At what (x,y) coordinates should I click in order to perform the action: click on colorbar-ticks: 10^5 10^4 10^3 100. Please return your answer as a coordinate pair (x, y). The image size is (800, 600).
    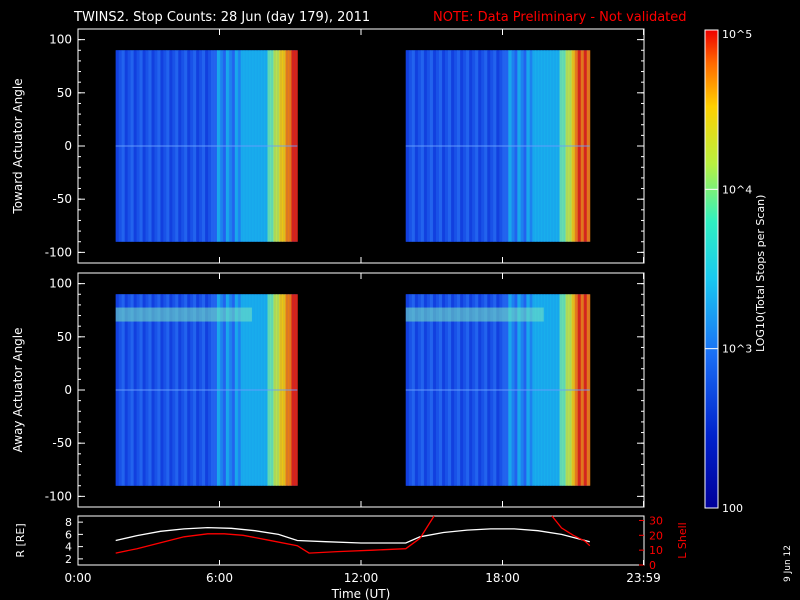
    Looking at the image, I should click on (728, 271).